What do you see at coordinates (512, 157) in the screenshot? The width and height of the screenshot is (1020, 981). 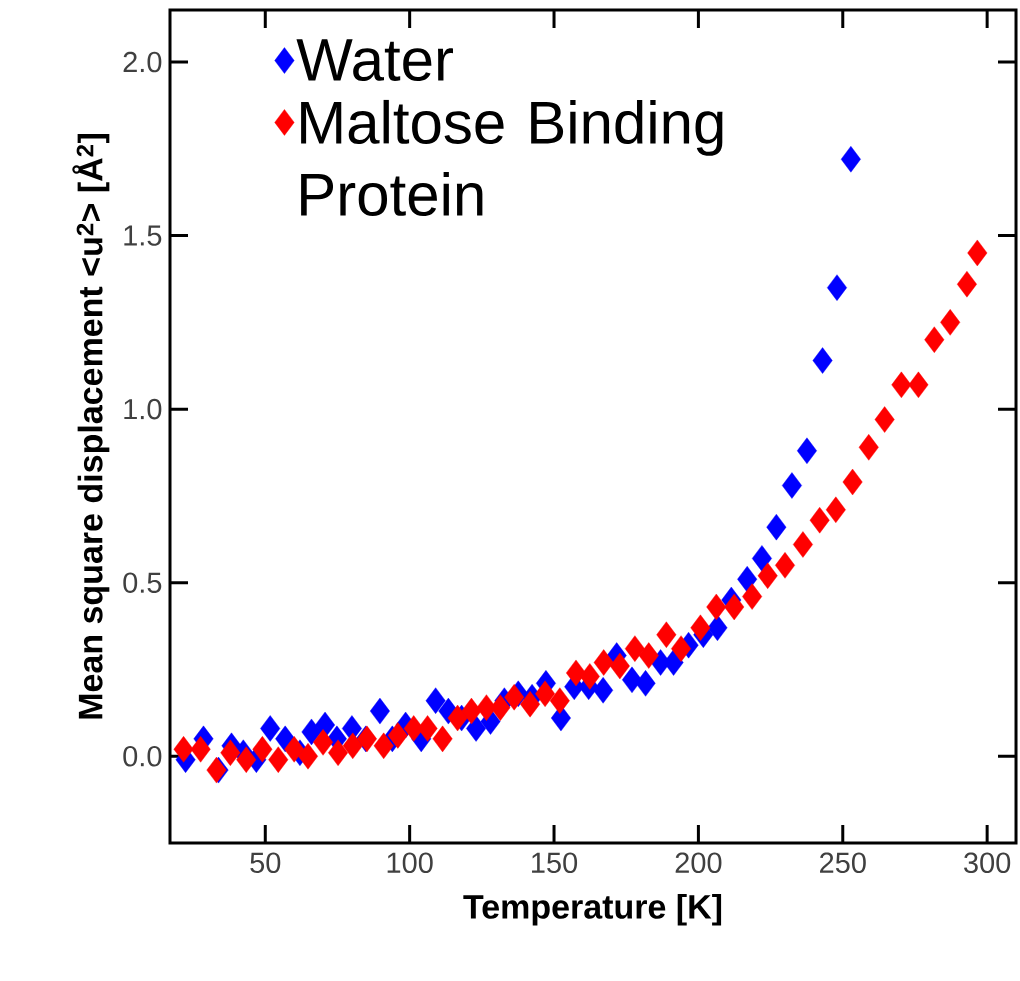 I see `legend-label: Maltose Binding Protein` at bounding box center [512, 157].